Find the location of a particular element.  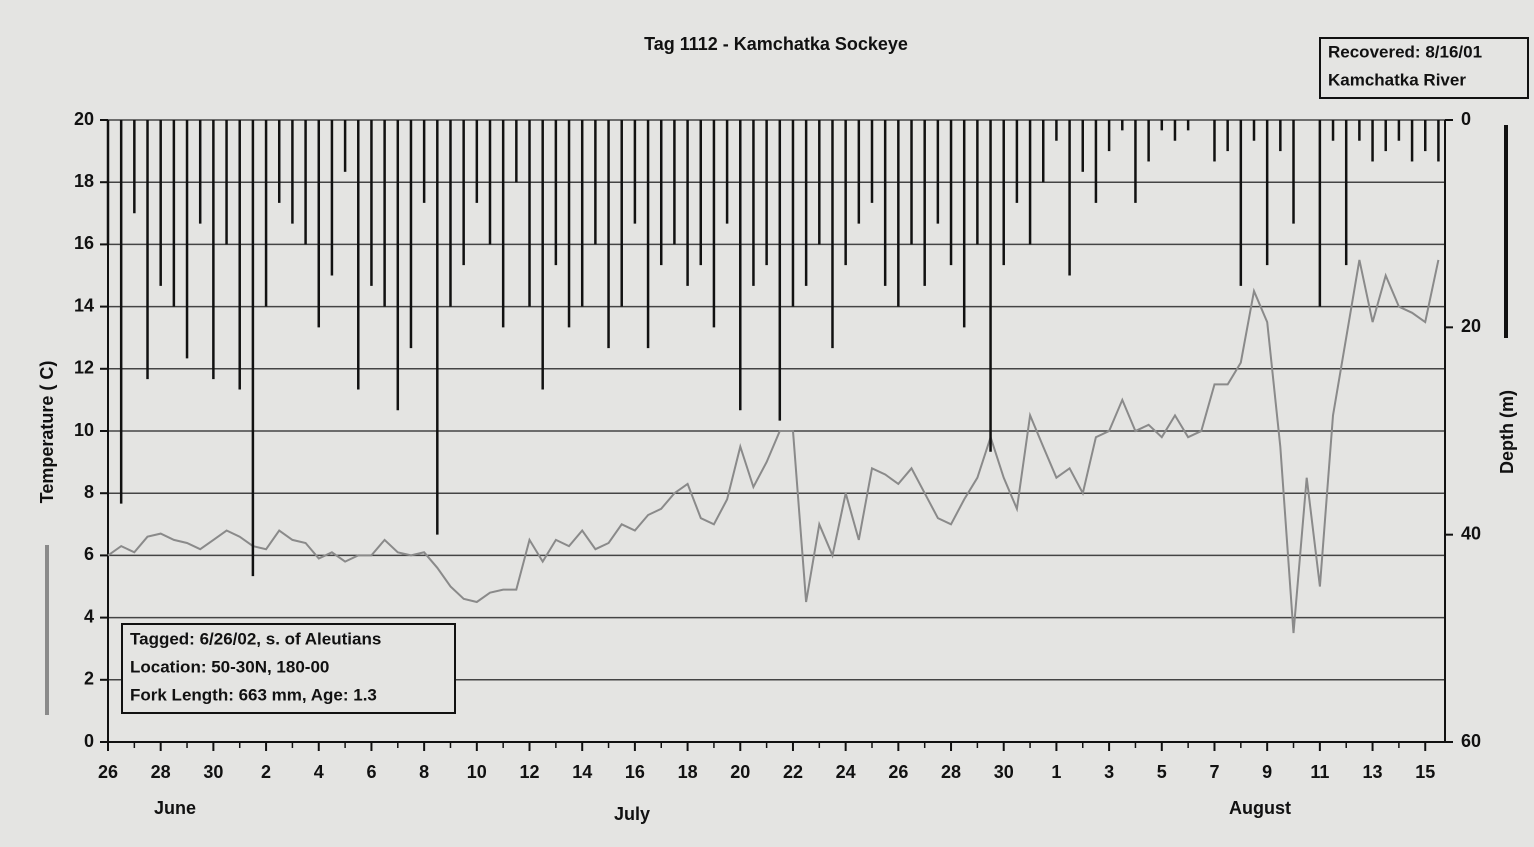

y-tick-label: 12 is located at coordinates (84, 368).